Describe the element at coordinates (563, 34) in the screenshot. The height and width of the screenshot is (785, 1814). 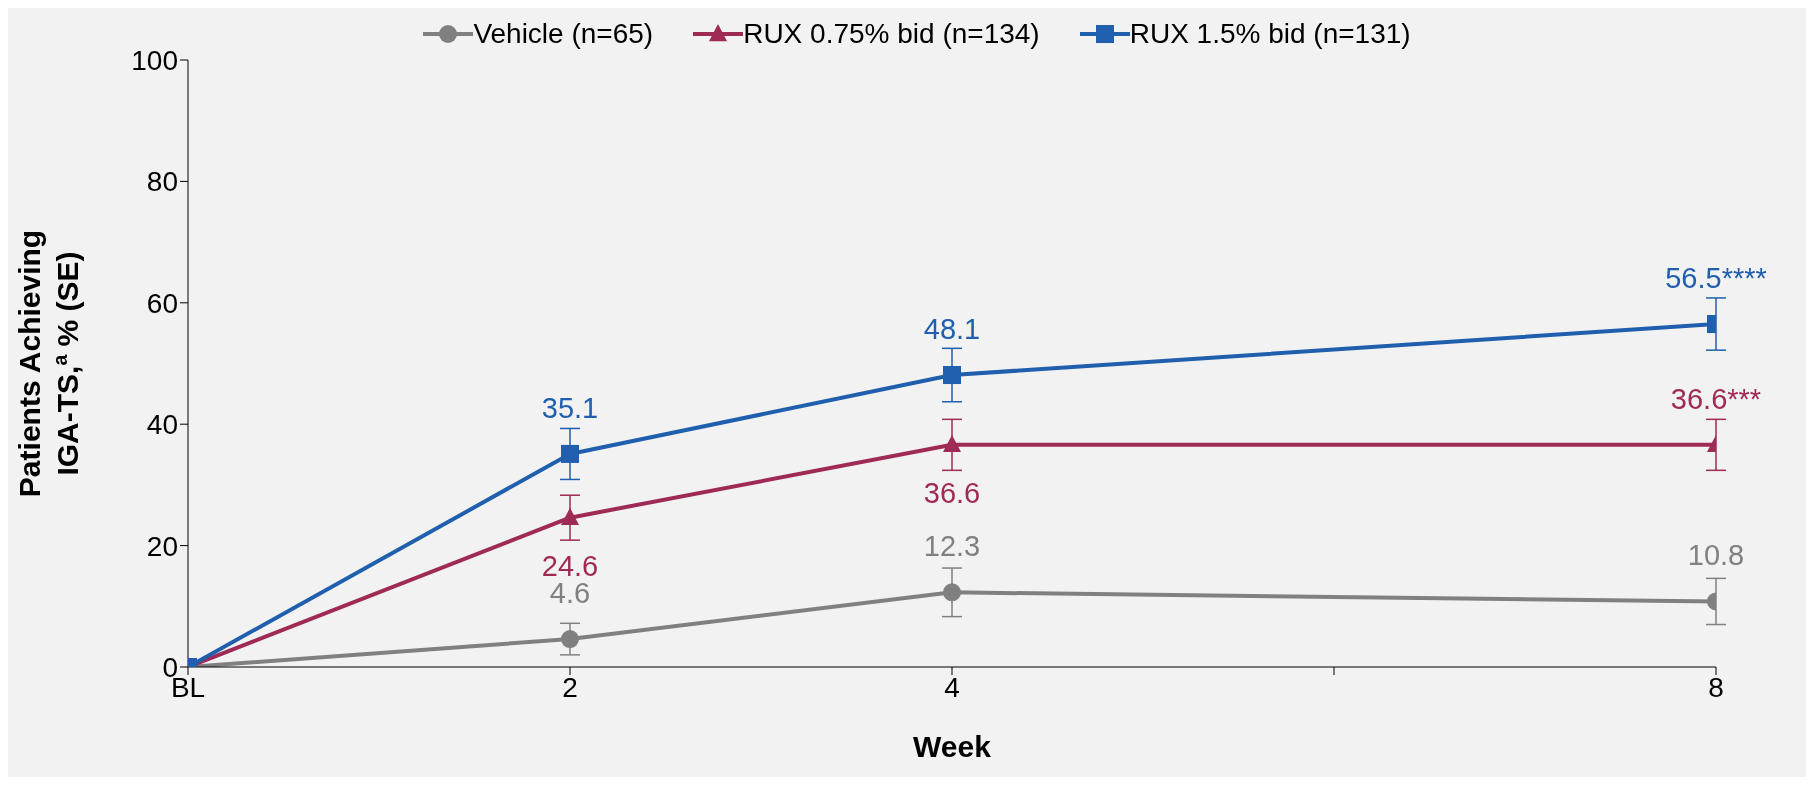
I see `legend-label: Vehicle (n=65)` at that location.